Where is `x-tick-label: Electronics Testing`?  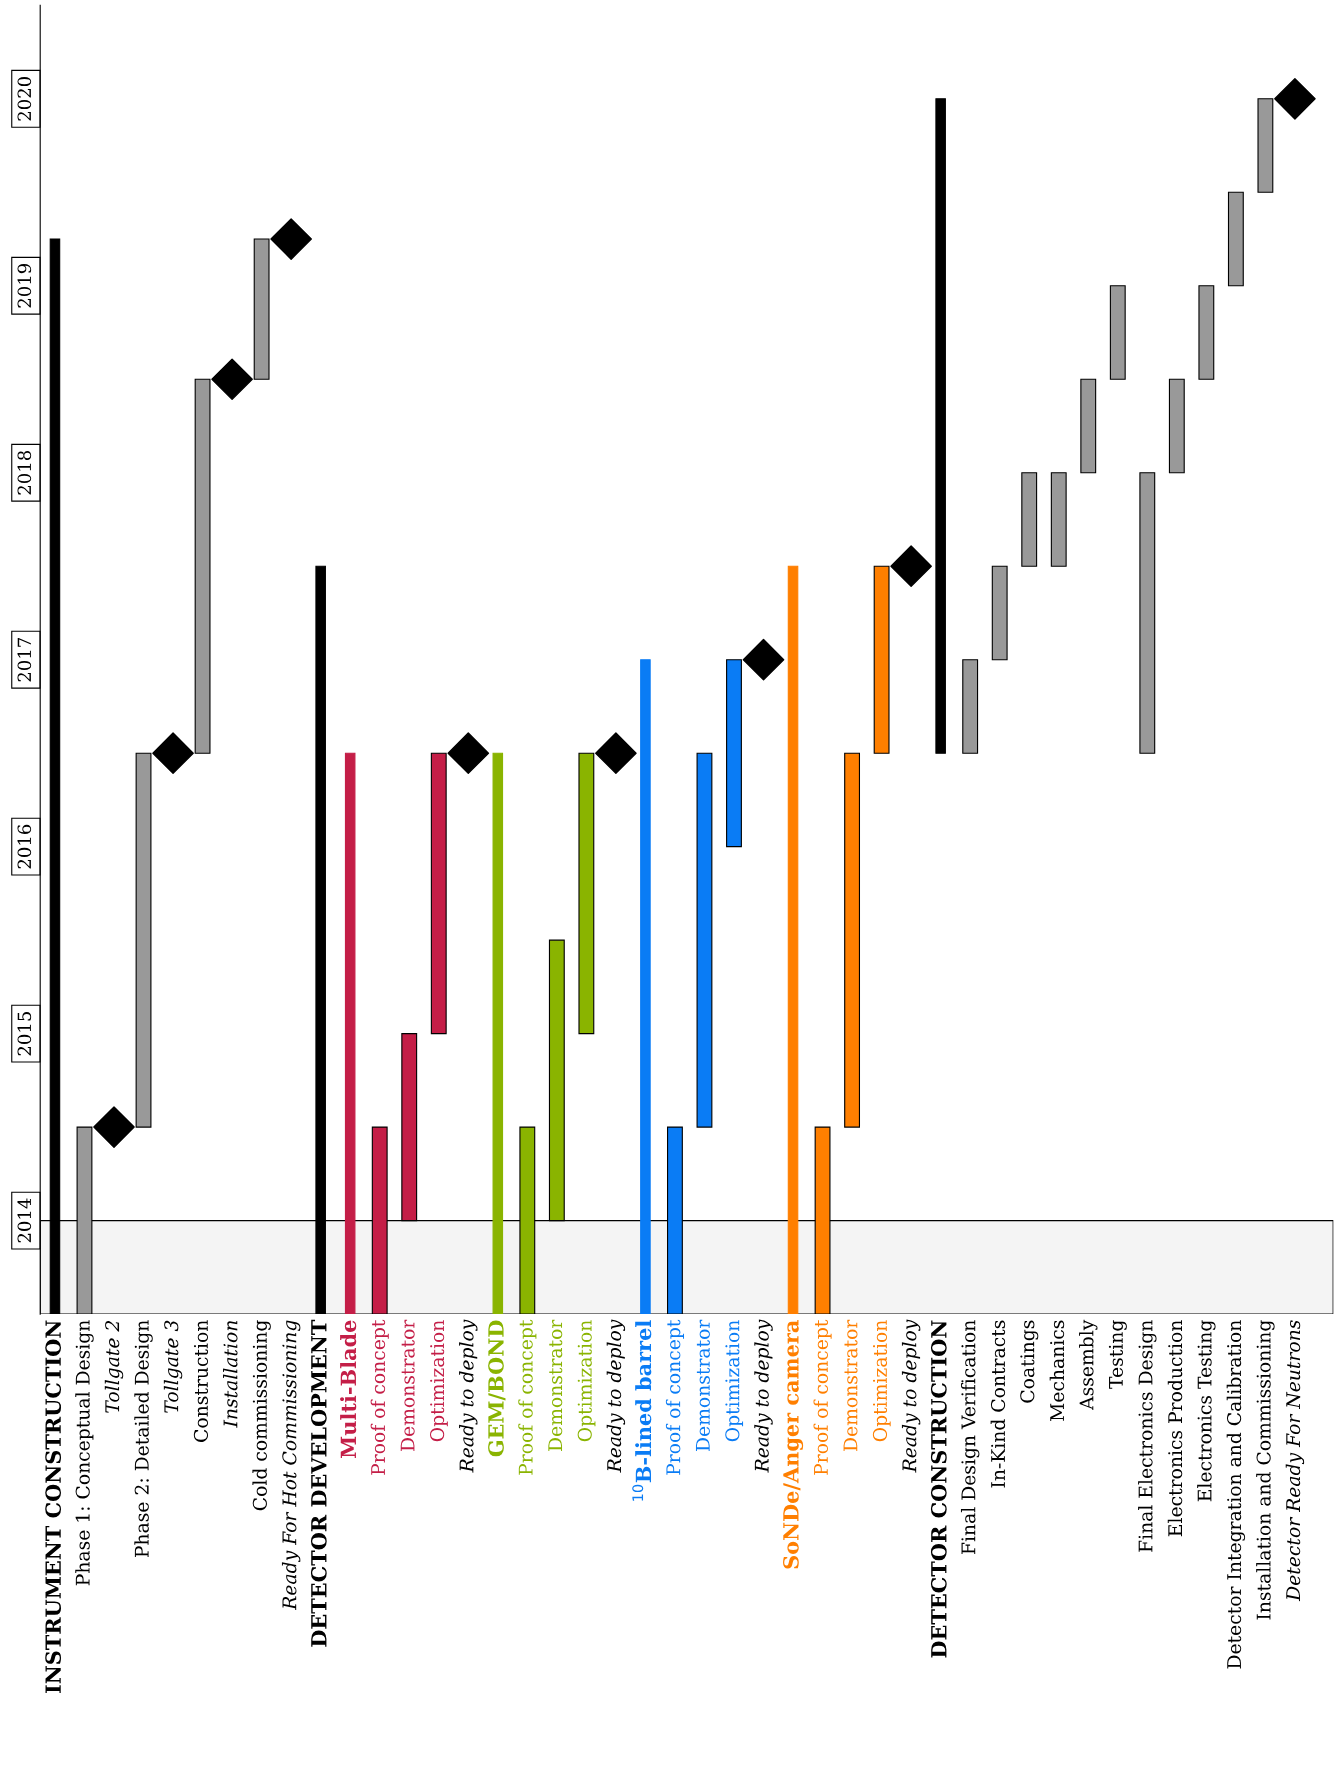 x-tick-label: Electronics Testing is located at coordinates (1206, 1411).